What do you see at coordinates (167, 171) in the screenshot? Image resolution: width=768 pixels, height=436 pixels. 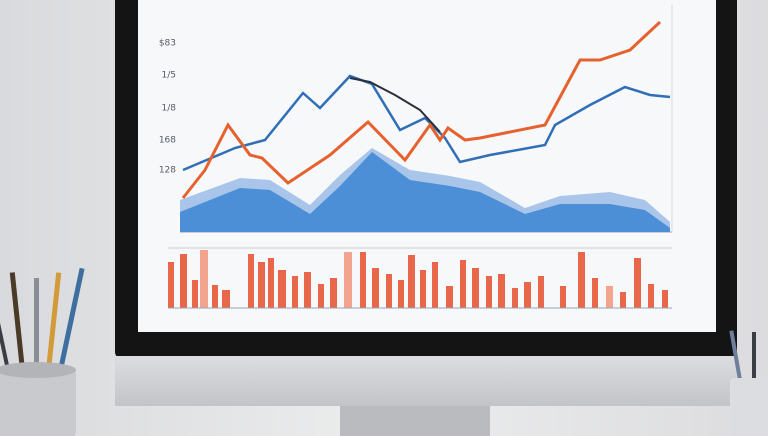 I see `y-tick-label: 128` at bounding box center [167, 171].